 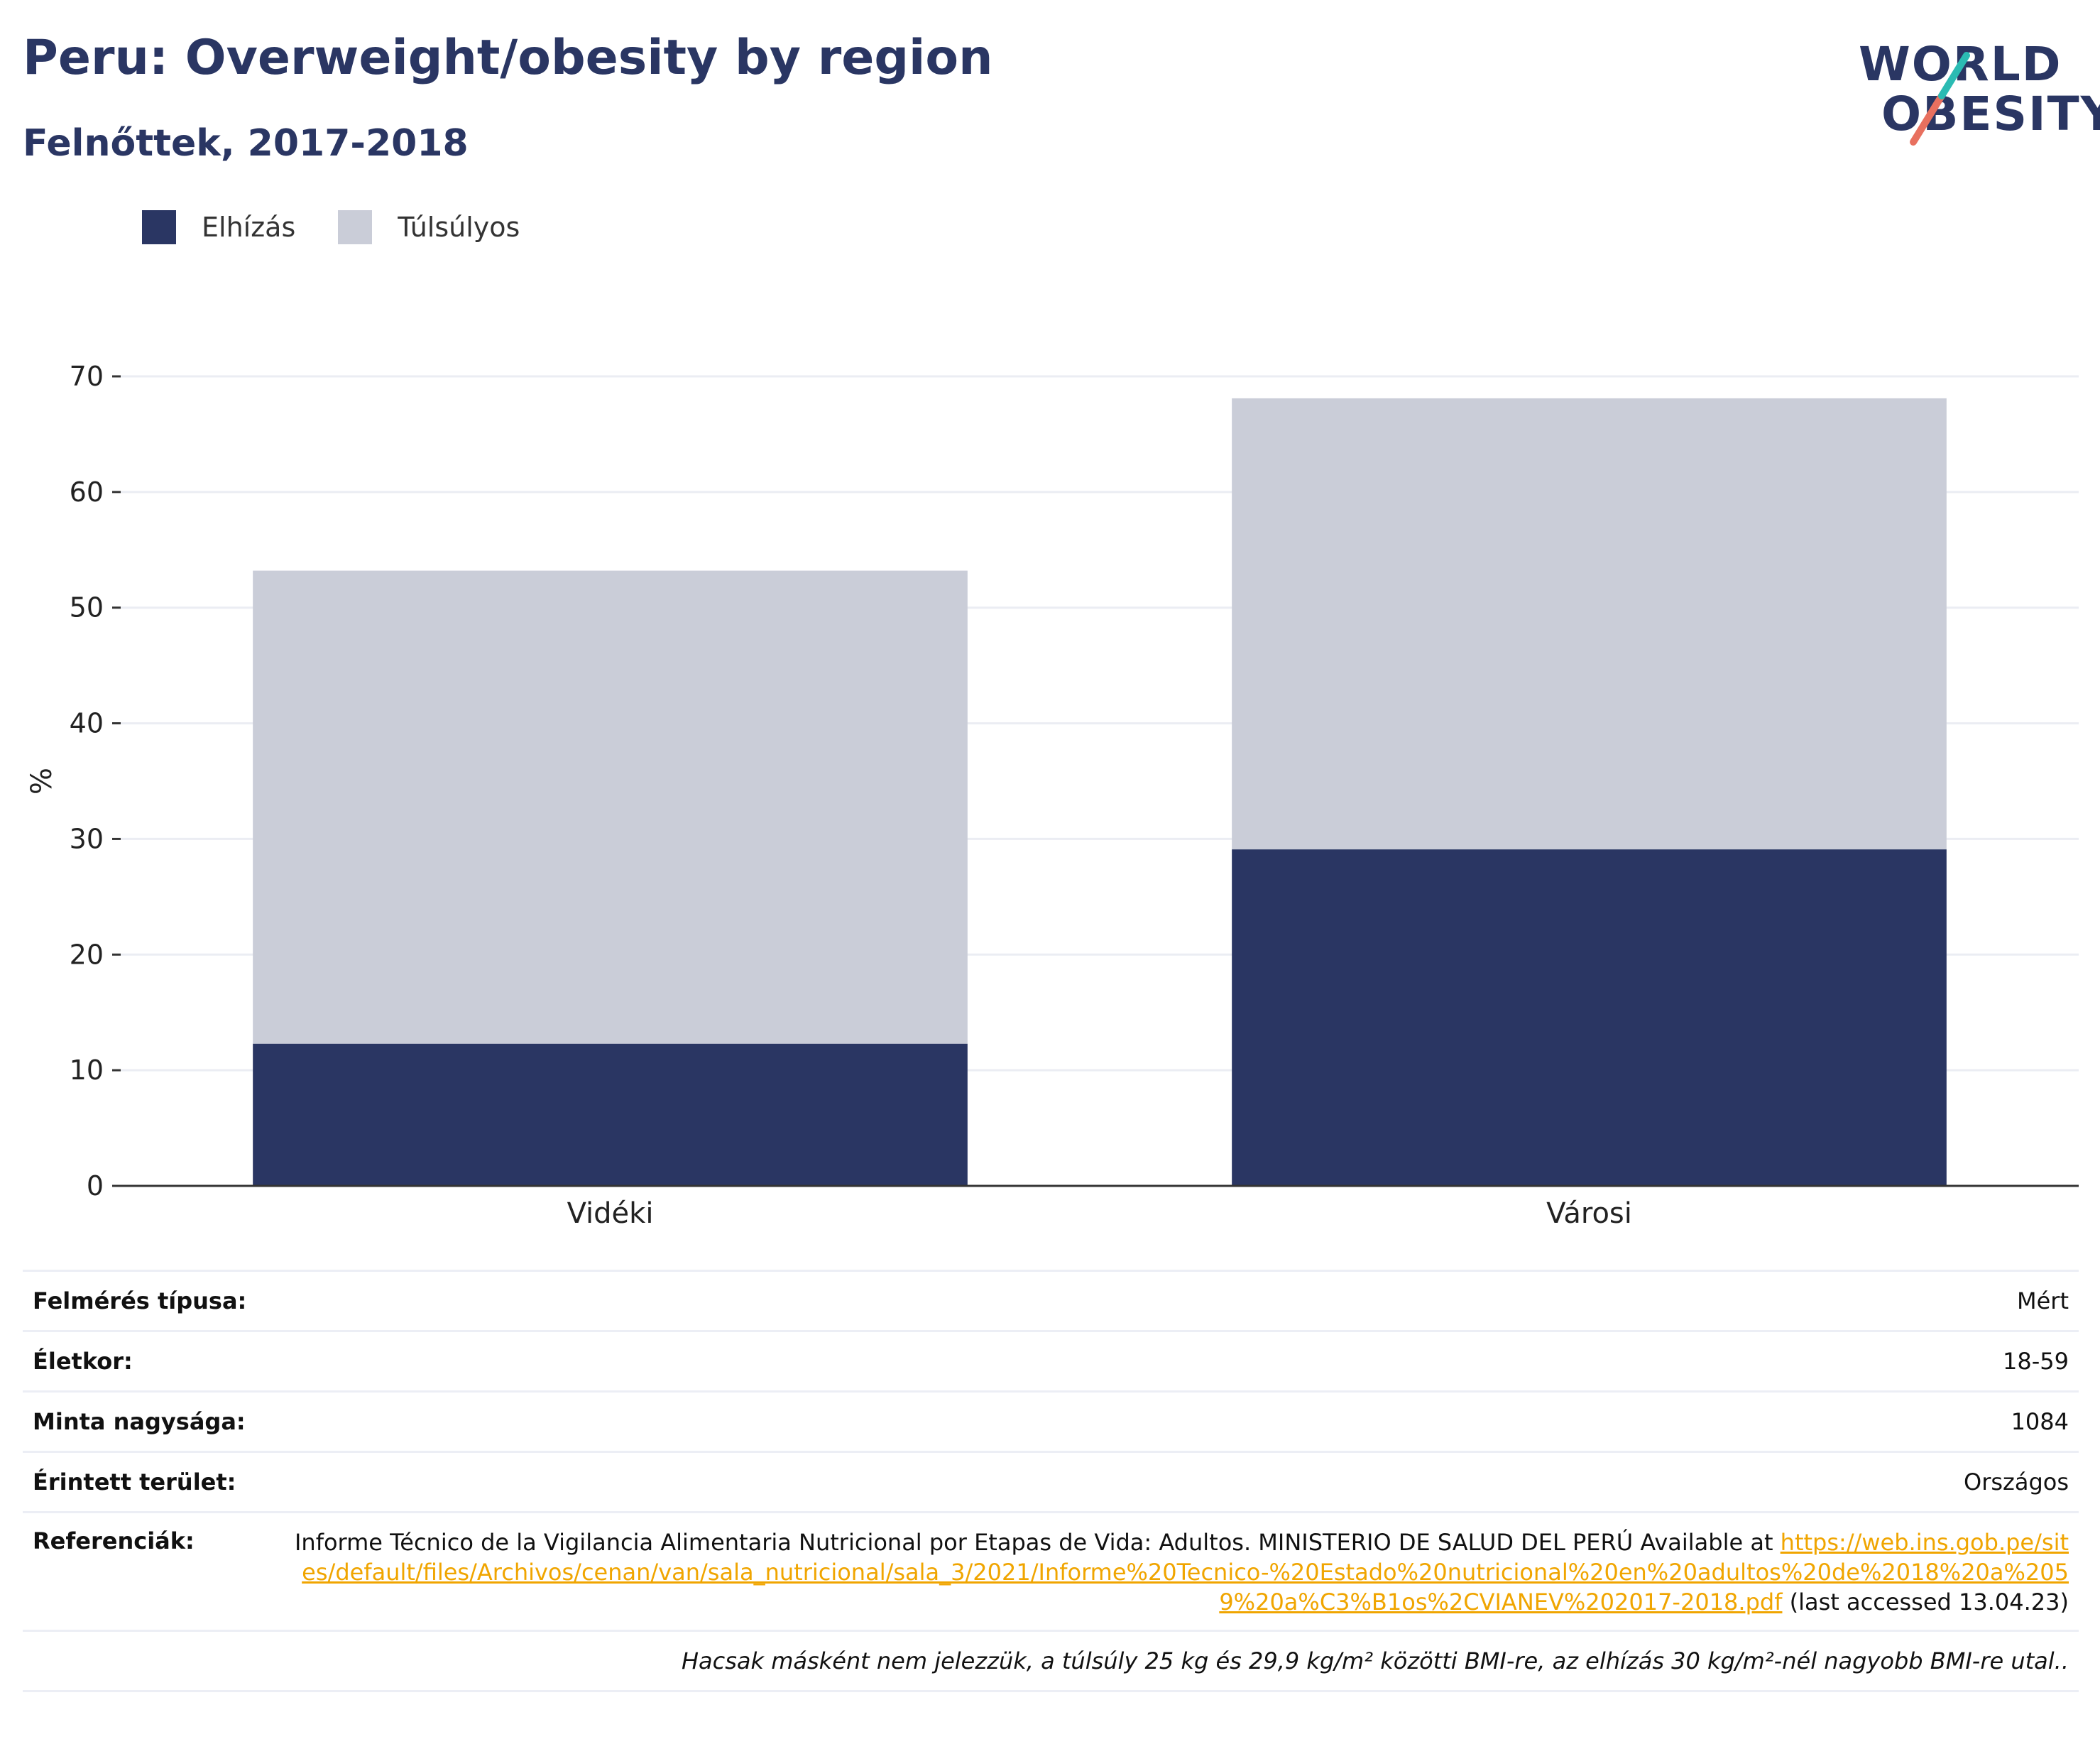 I want to click on legend-item-obesity: Elhízás, so click(x=218, y=227).